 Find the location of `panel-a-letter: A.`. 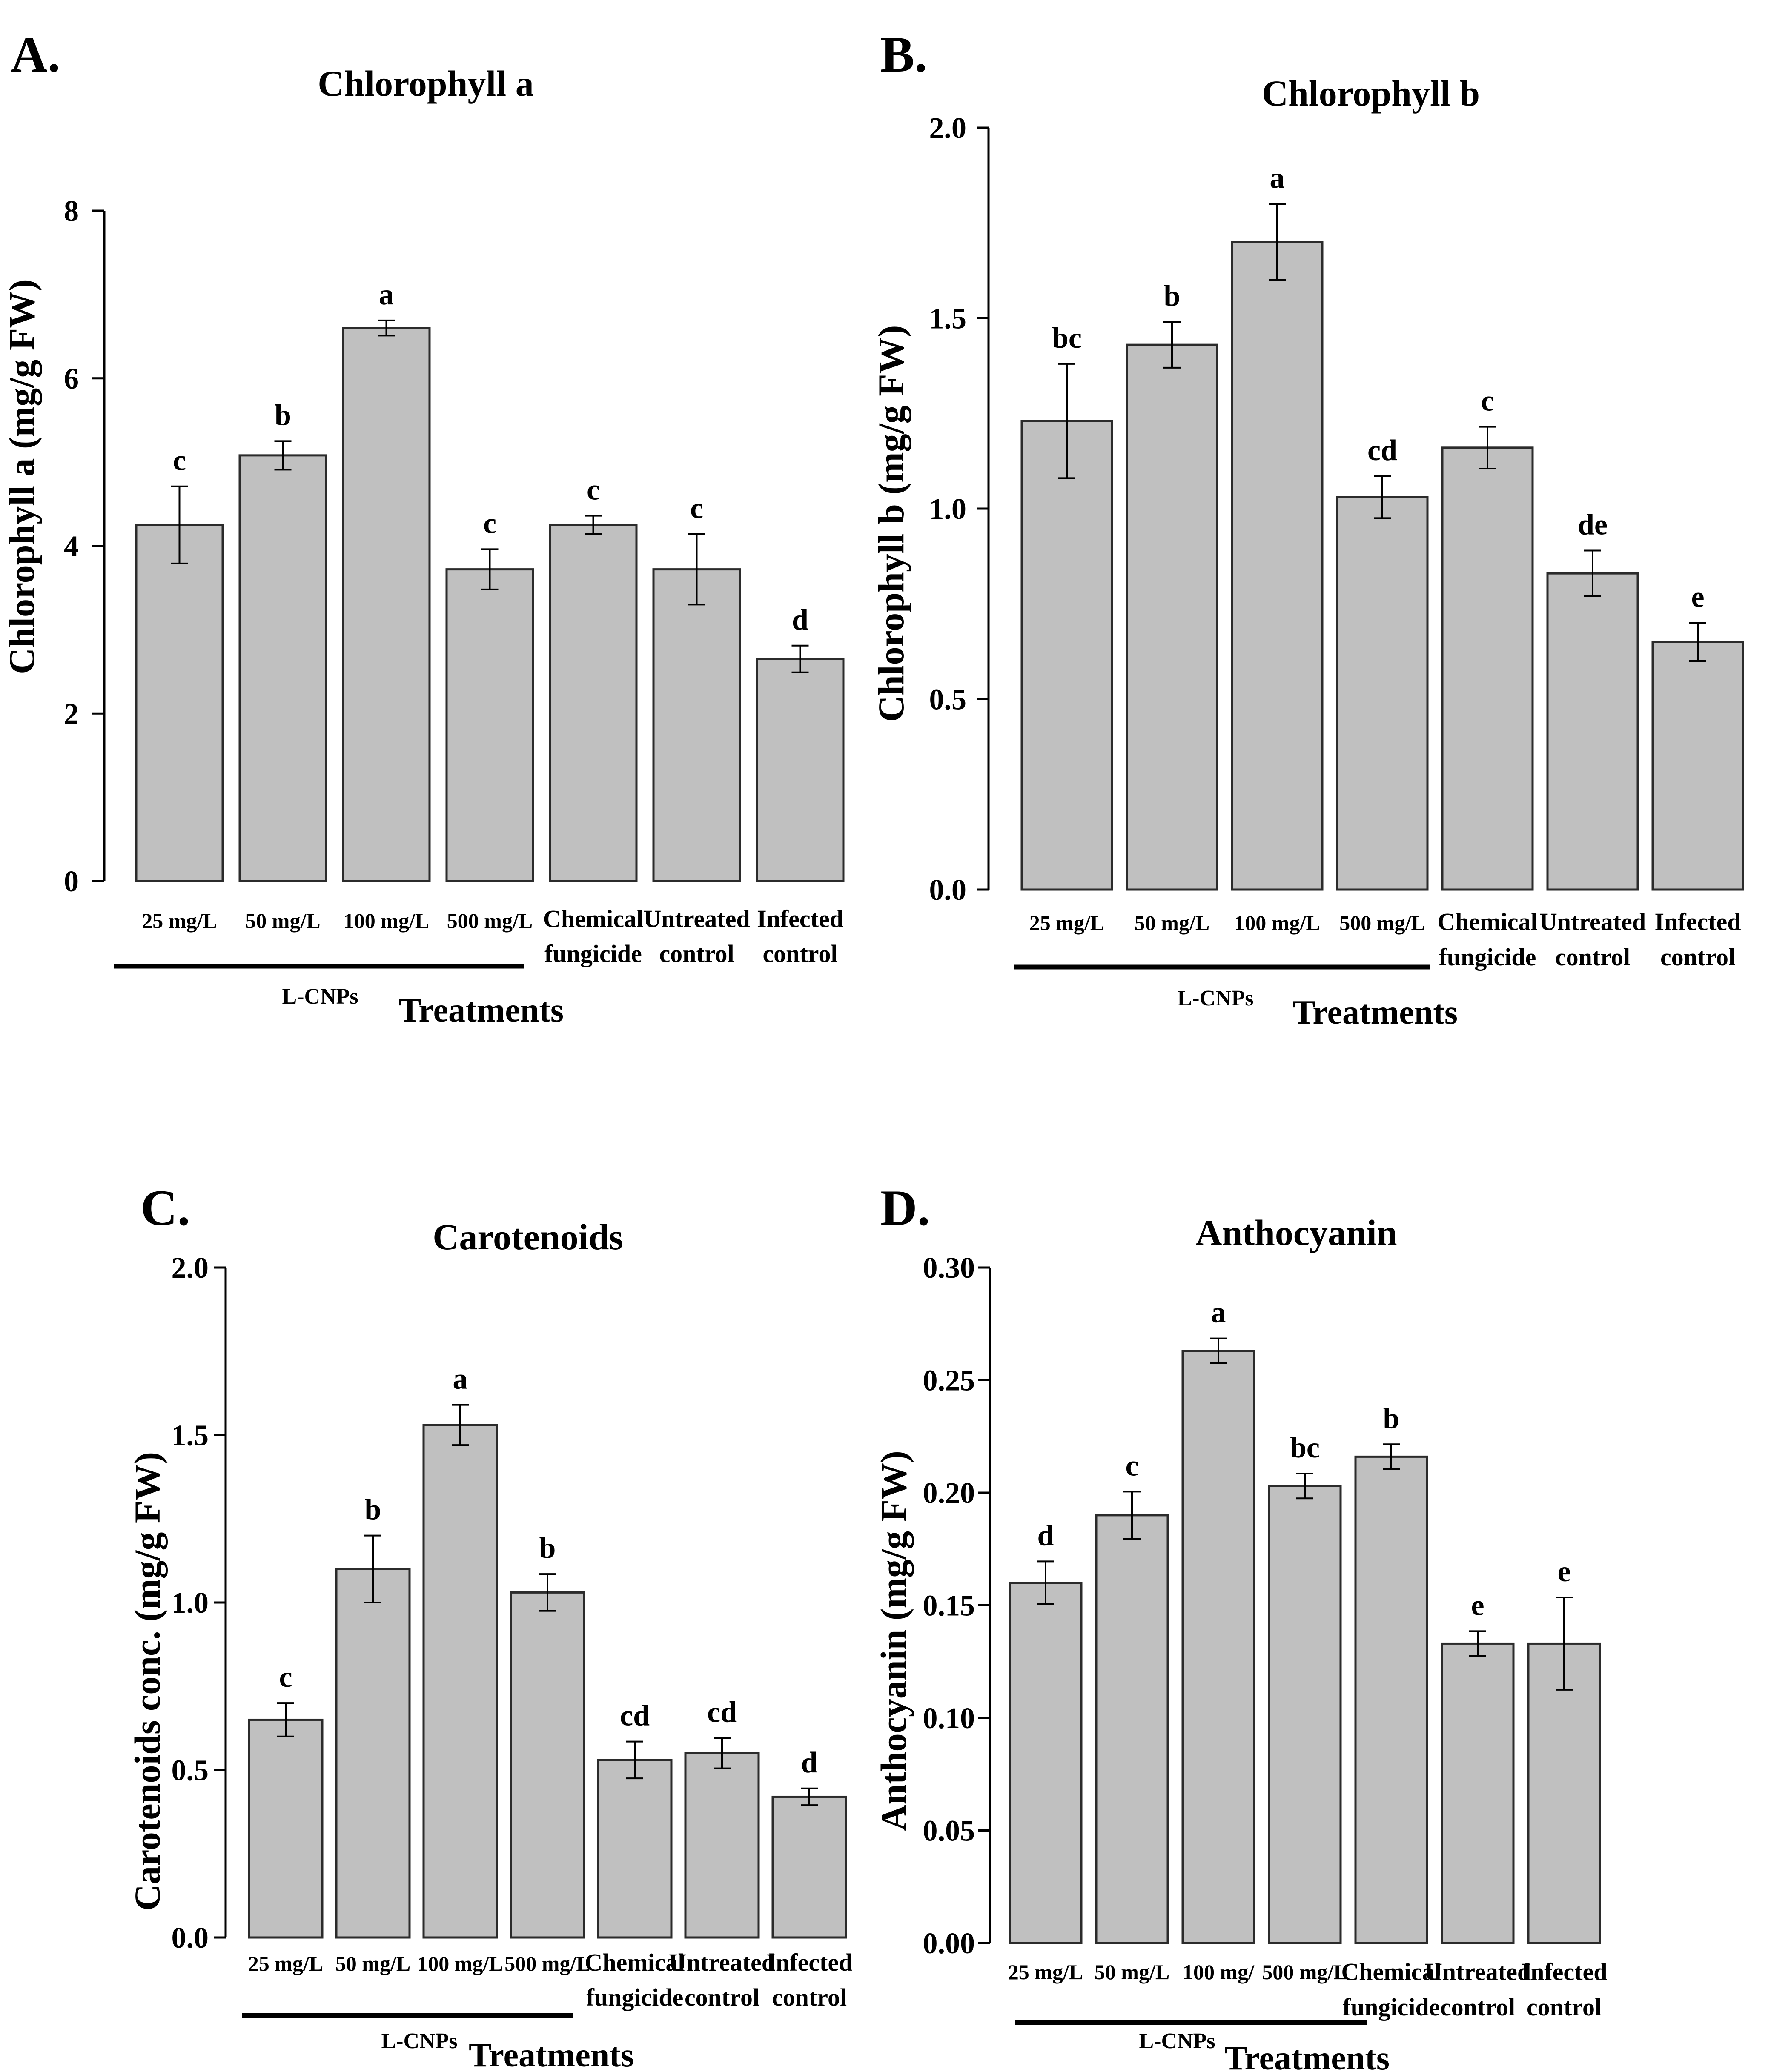

panel-a-letter: A. is located at coordinates (35, 54).